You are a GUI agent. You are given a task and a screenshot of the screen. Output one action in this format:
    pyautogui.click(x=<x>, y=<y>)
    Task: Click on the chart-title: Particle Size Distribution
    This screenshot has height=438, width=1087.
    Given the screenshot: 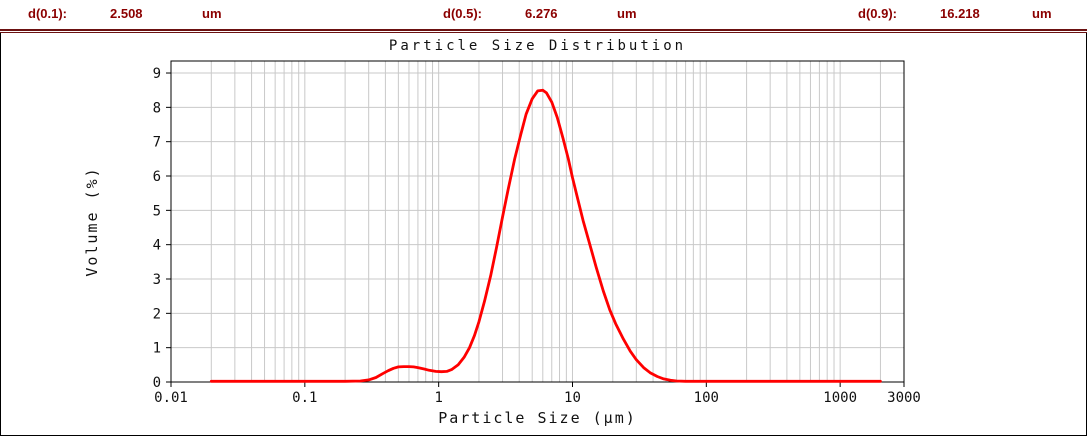 What is the action you would take?
    pyautogui.click(x=537, y=46)
    